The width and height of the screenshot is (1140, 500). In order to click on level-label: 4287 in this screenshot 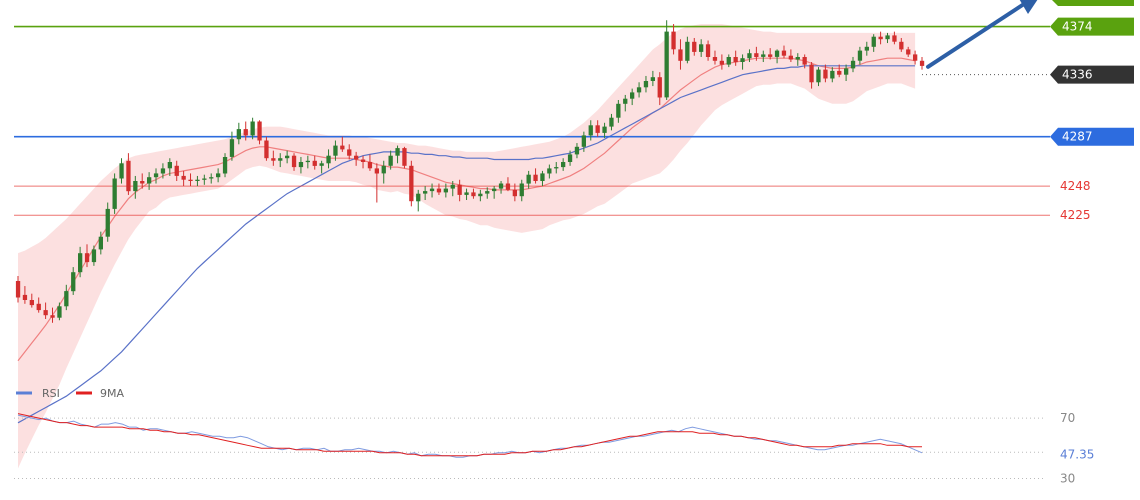, I will do `click(1077, 137)`.